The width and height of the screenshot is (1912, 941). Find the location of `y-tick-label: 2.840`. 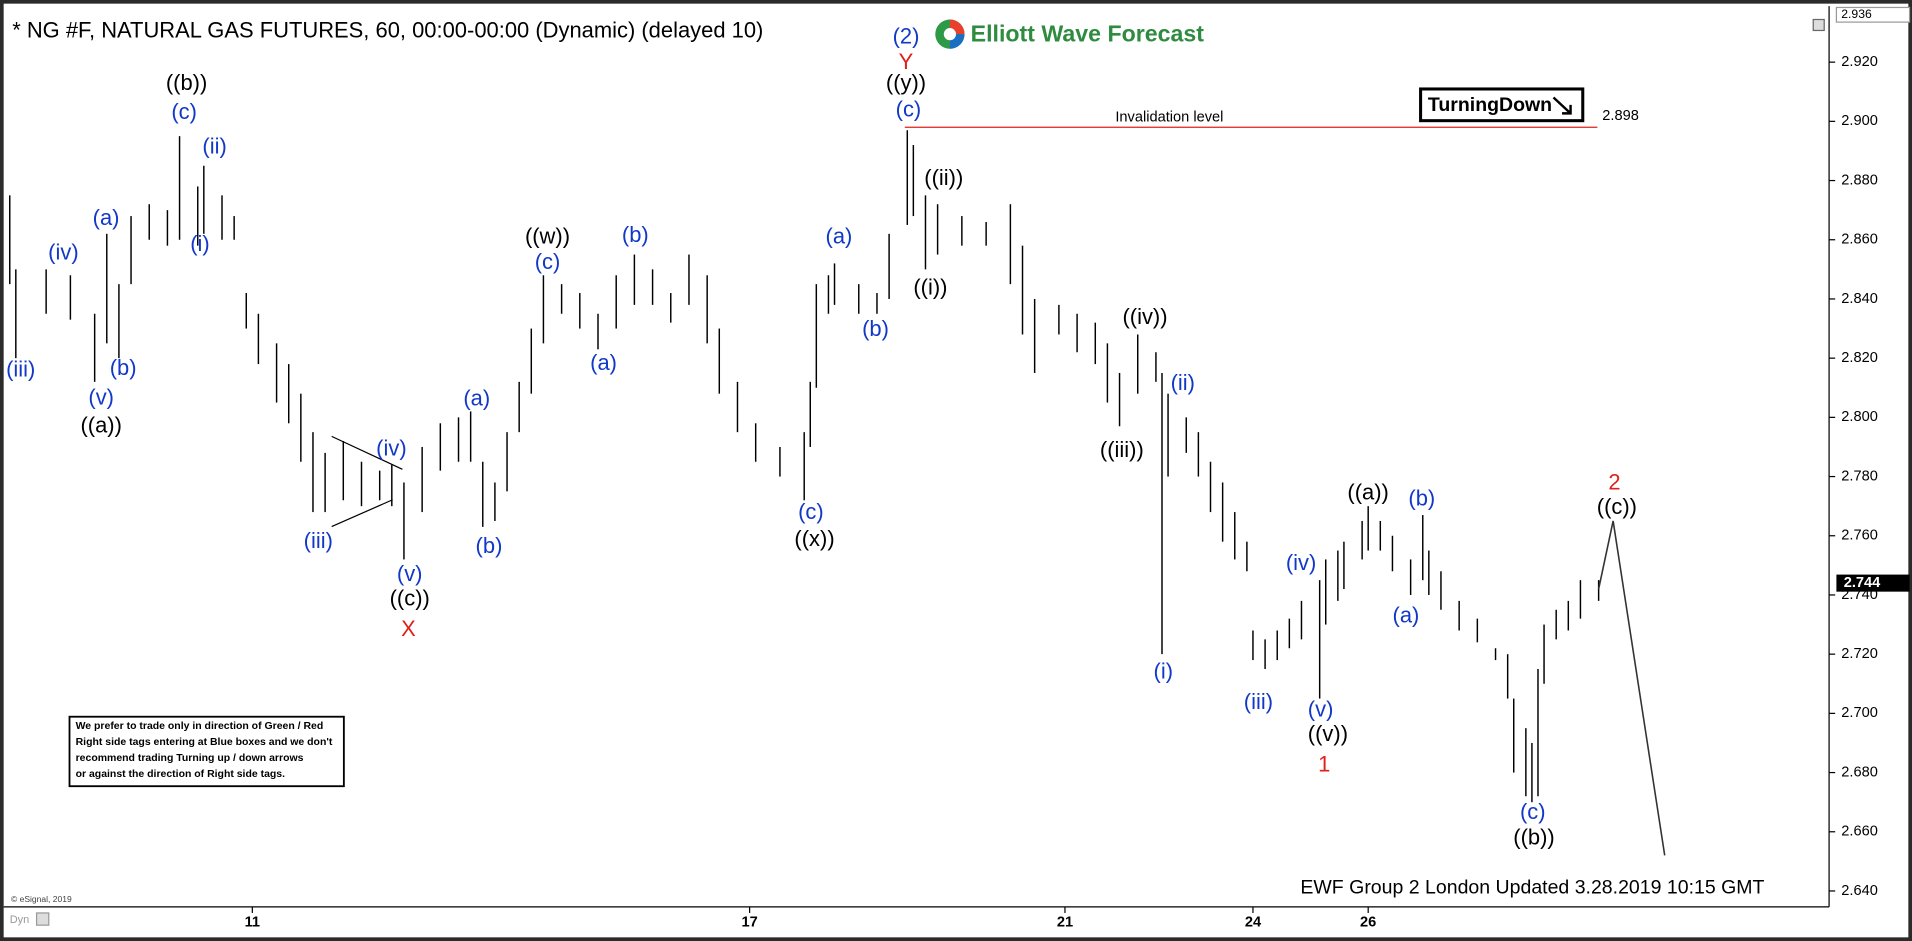

y-tick-label: 2.840 is located at coordinates (1859, 299).